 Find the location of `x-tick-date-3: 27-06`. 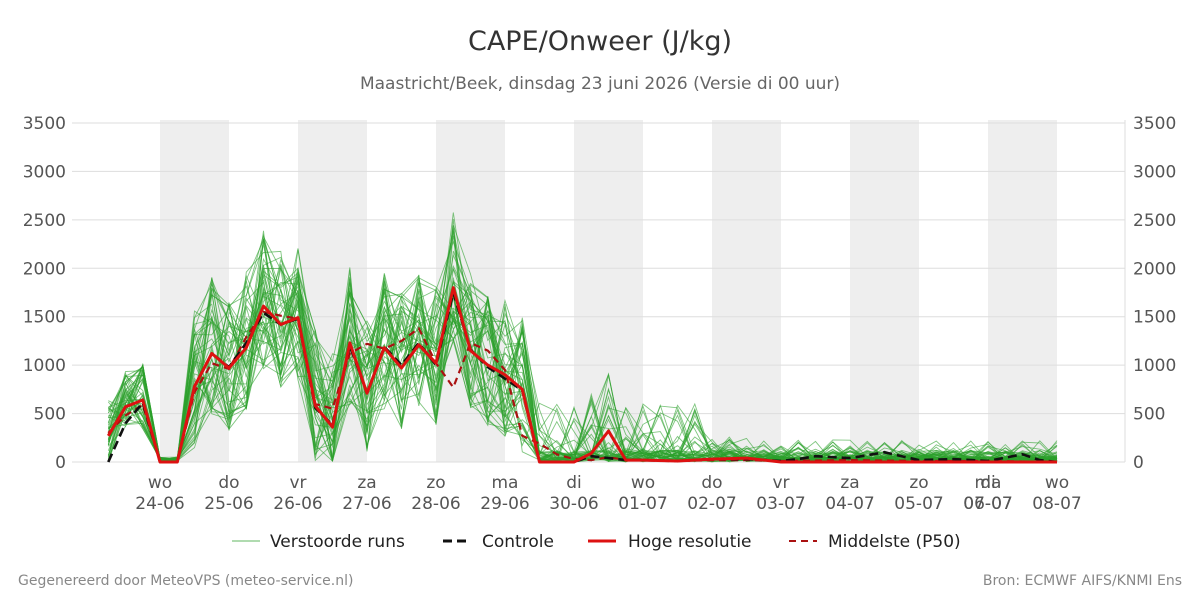

x-tick-date-3: 27-06 is located at coordinates (366, 504).